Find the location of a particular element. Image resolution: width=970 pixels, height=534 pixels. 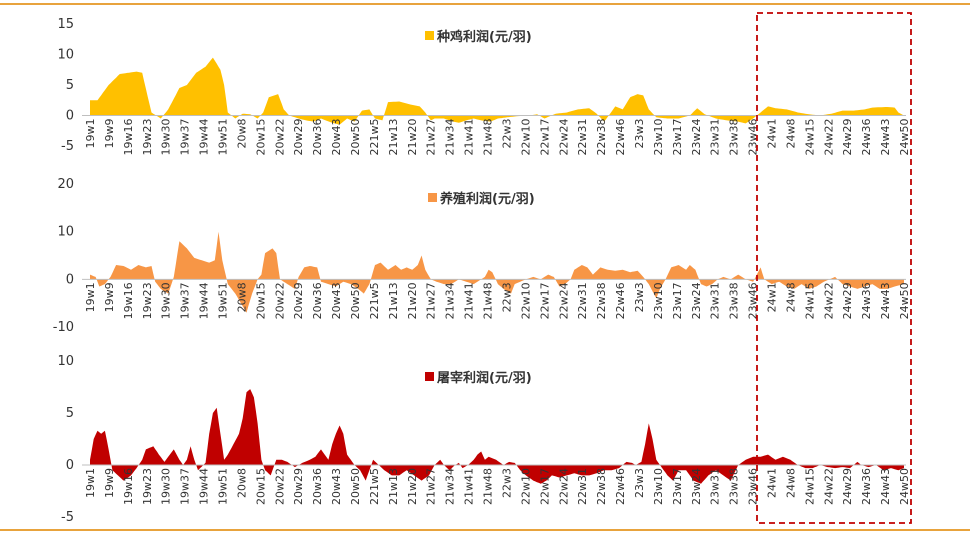

y-tick-label: 15 is located at coordinates (65, 24).